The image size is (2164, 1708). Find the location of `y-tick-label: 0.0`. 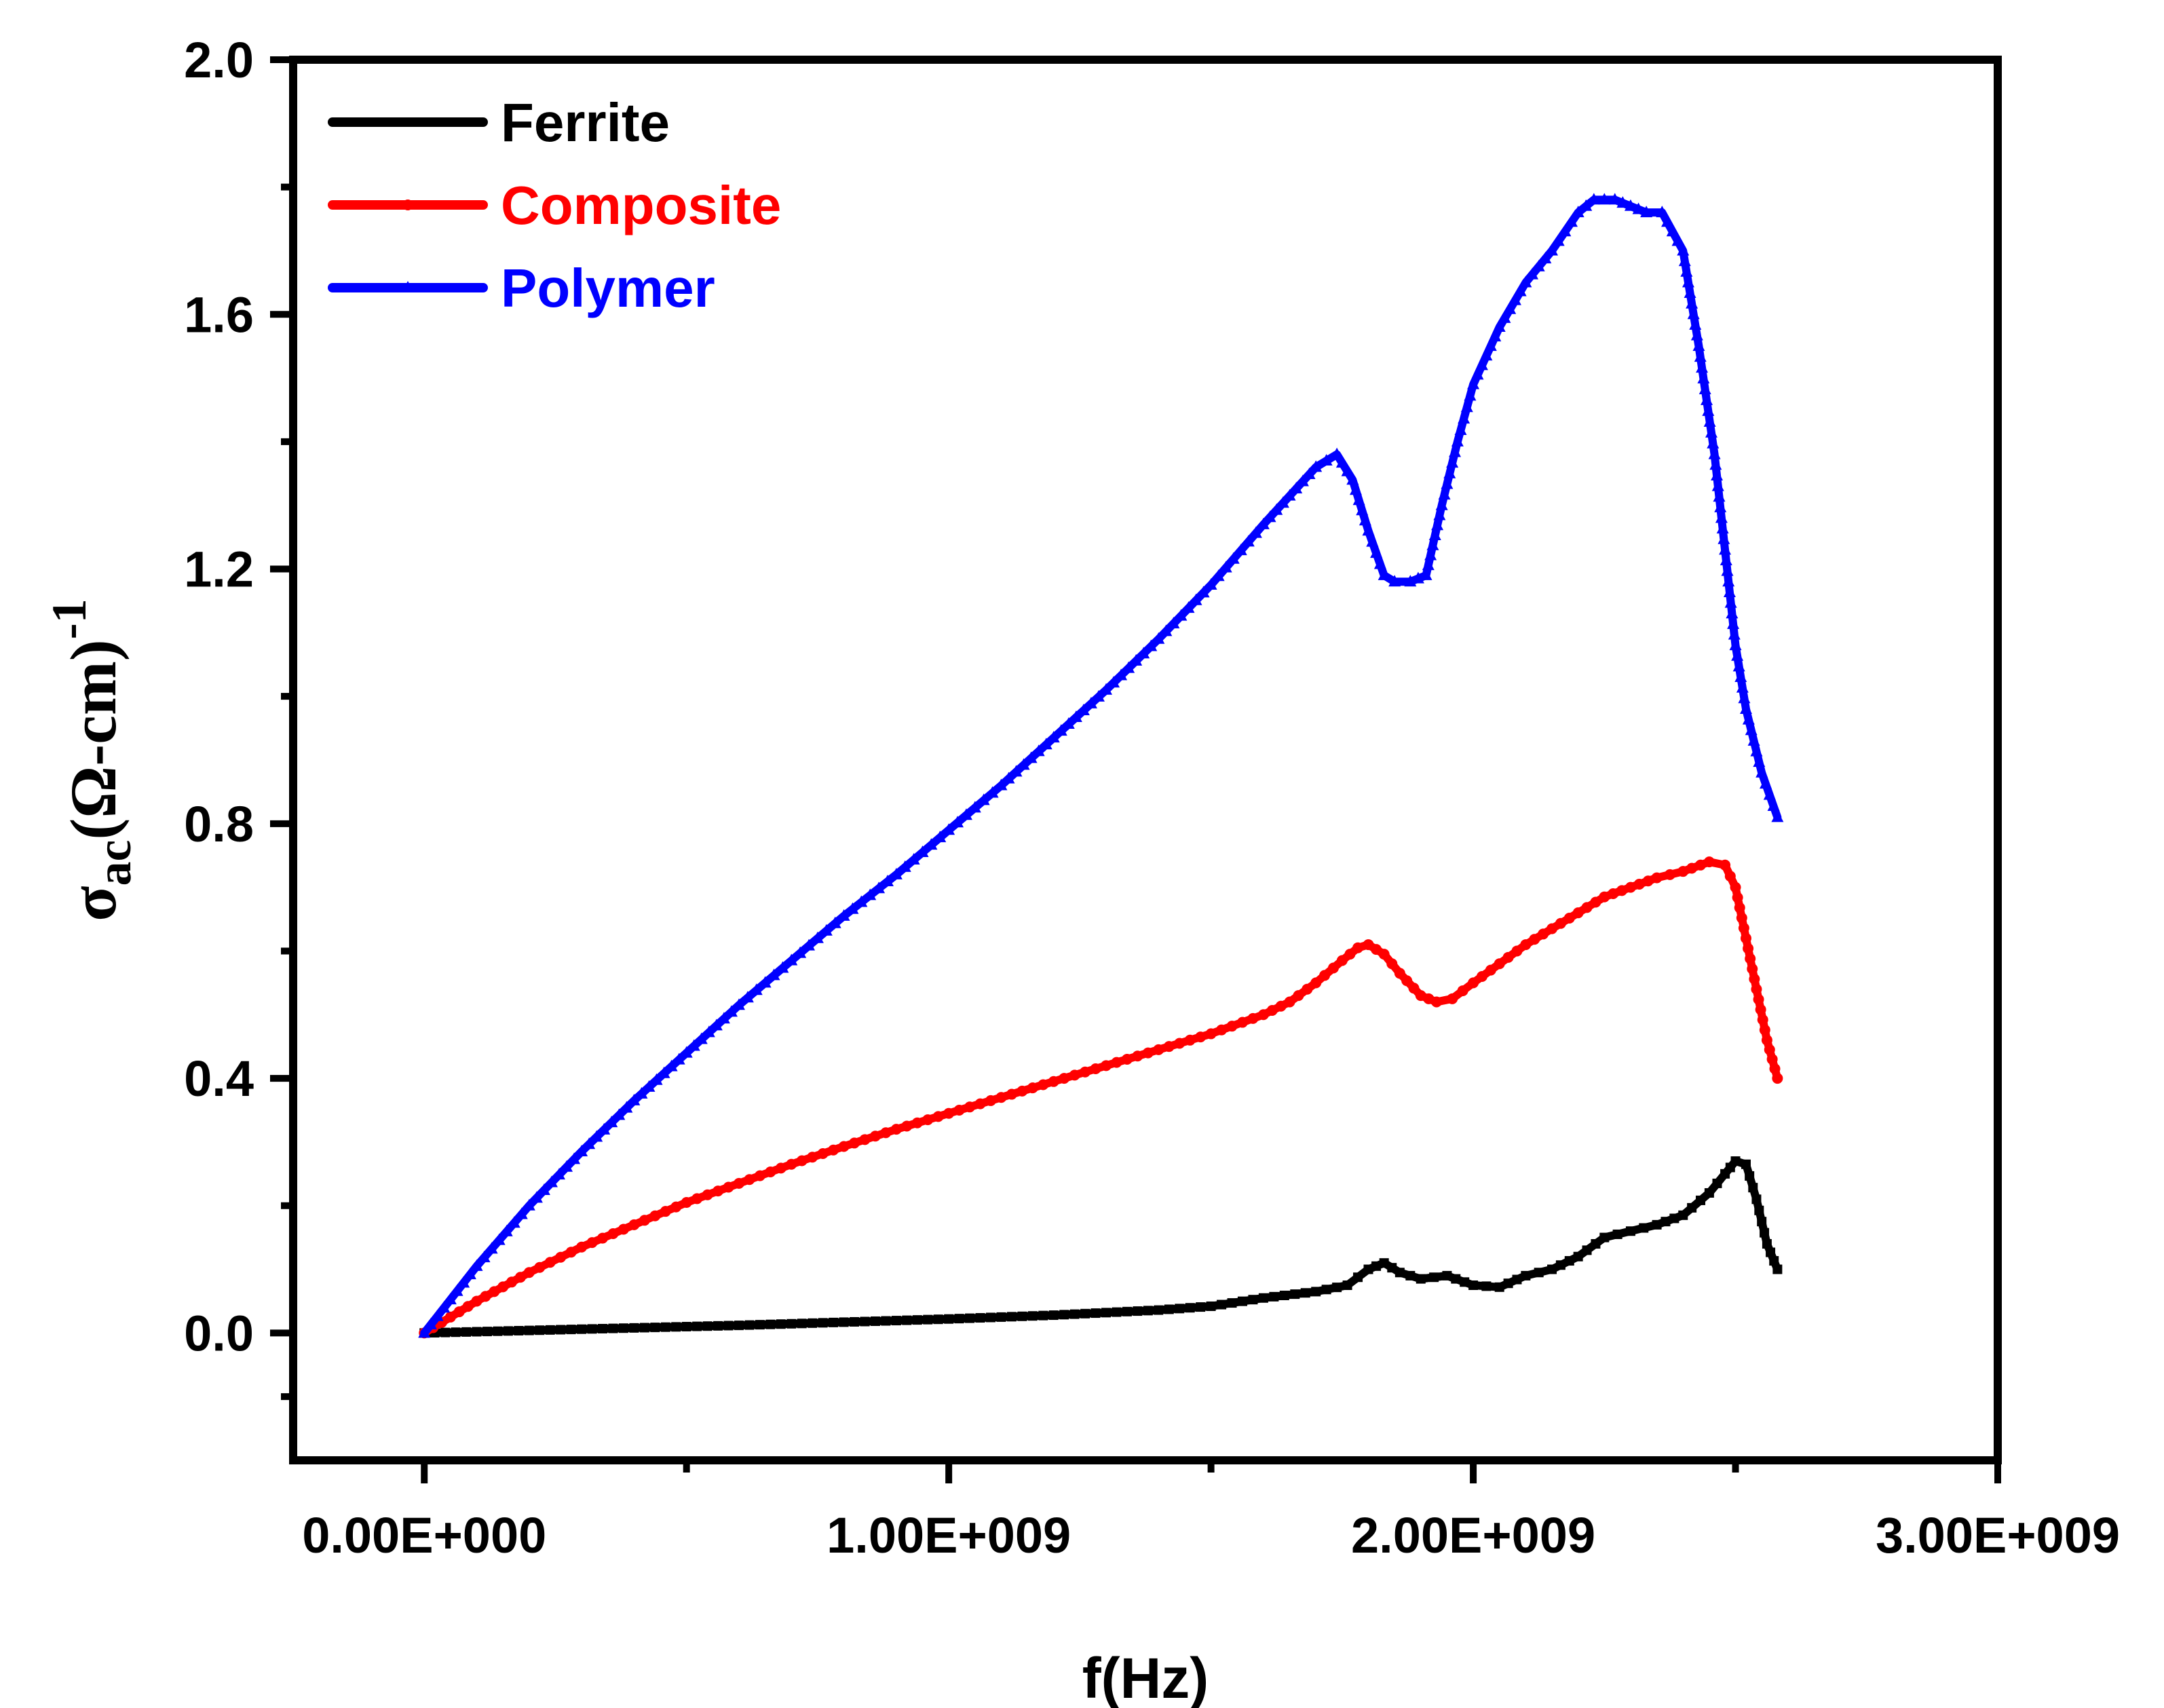

y-tick-label: 0.0 is located at coordinates (219, 1333).